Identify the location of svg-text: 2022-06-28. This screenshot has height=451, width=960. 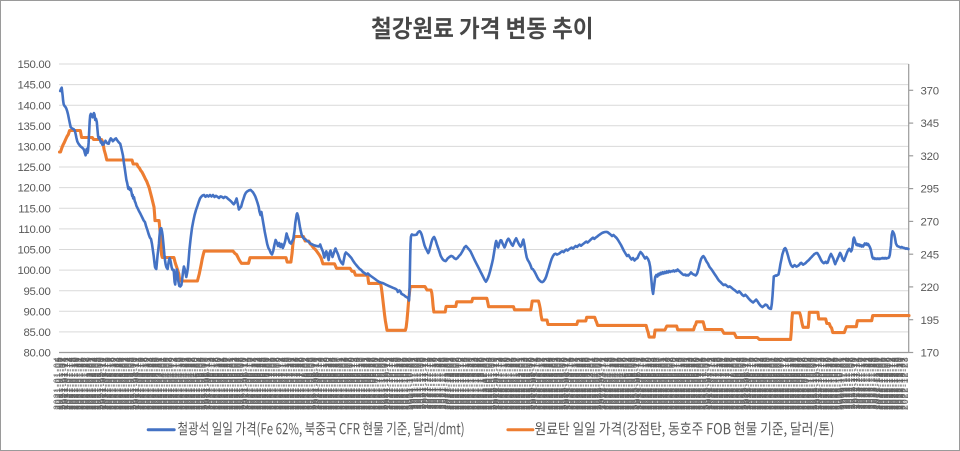
(694, 384).